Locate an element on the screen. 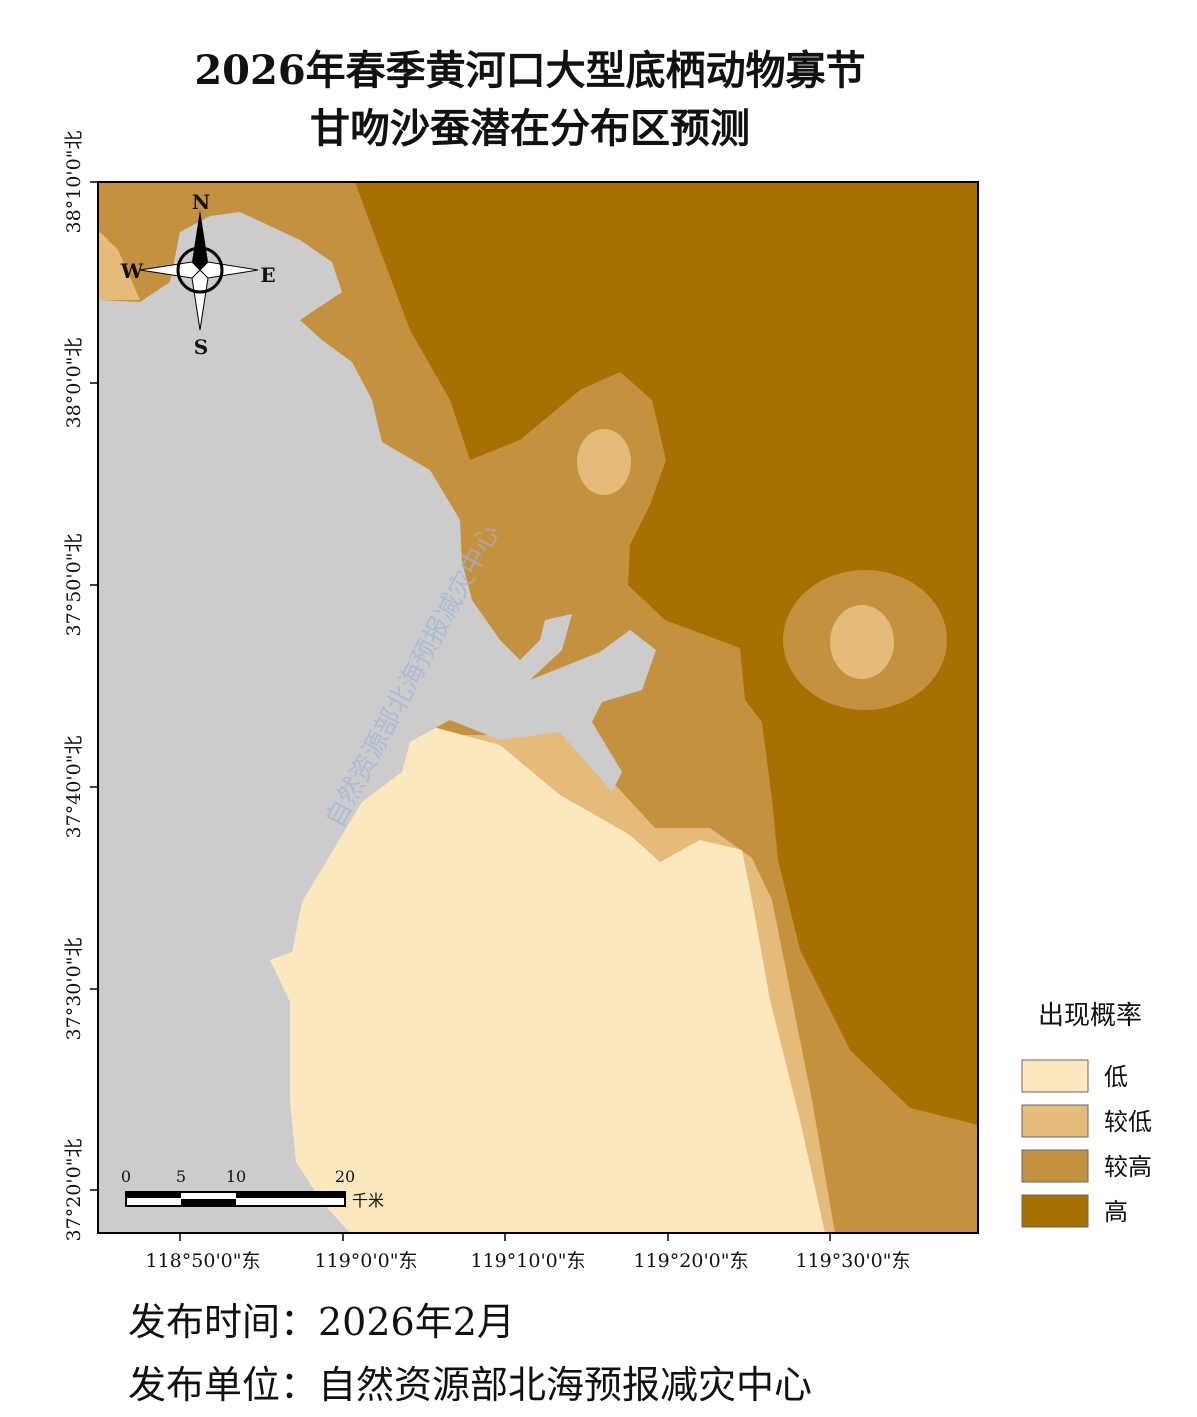  lat-label: 38°10'0"北 is located at coordinates (74, 182).